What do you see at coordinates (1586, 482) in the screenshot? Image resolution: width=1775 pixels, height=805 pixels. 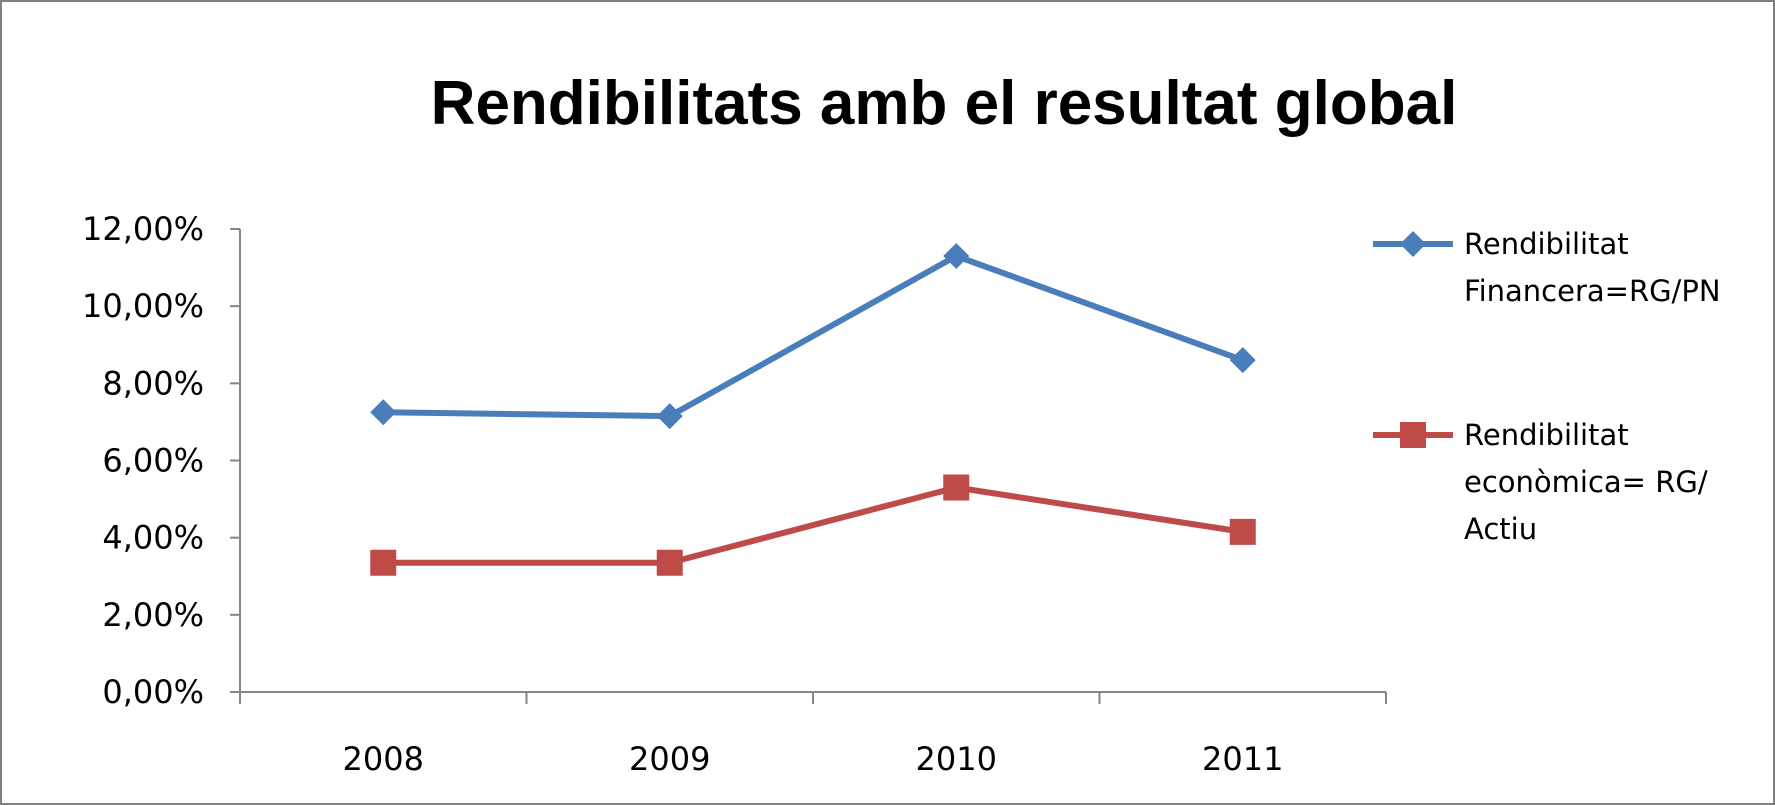 I see `legend-label-2: econòmica= RG/` at bounding box center [1586, 482].